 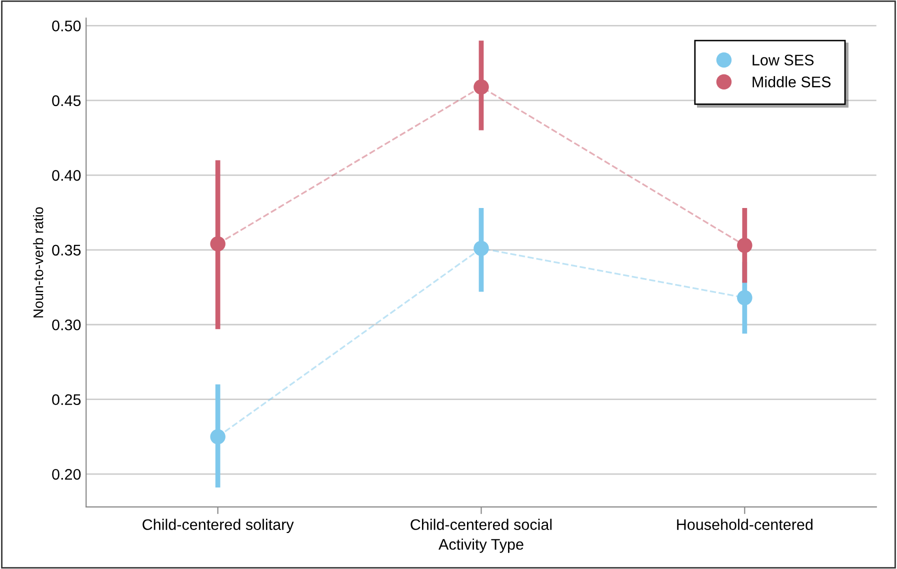 I want to click on legend-label: Low SES, so click(x=783, y=60).